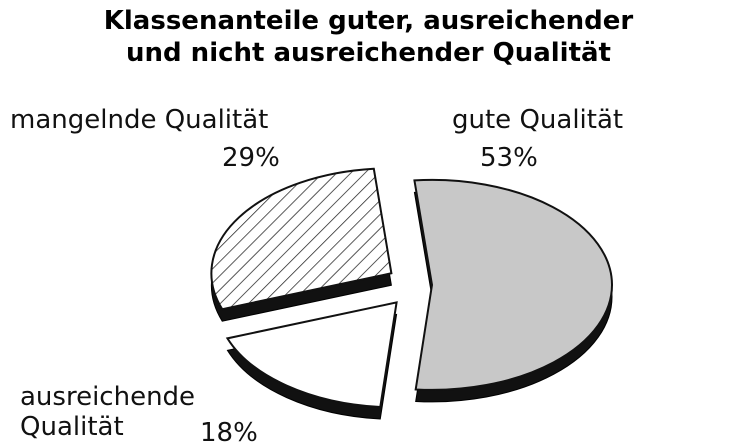 Image resolution: width=737 pixels, height=448 pixels. Describe the element at coordinates (368, 21) in the screenshot. I see `chart-title: Klassenanteile guter, ausreichender` at that location.